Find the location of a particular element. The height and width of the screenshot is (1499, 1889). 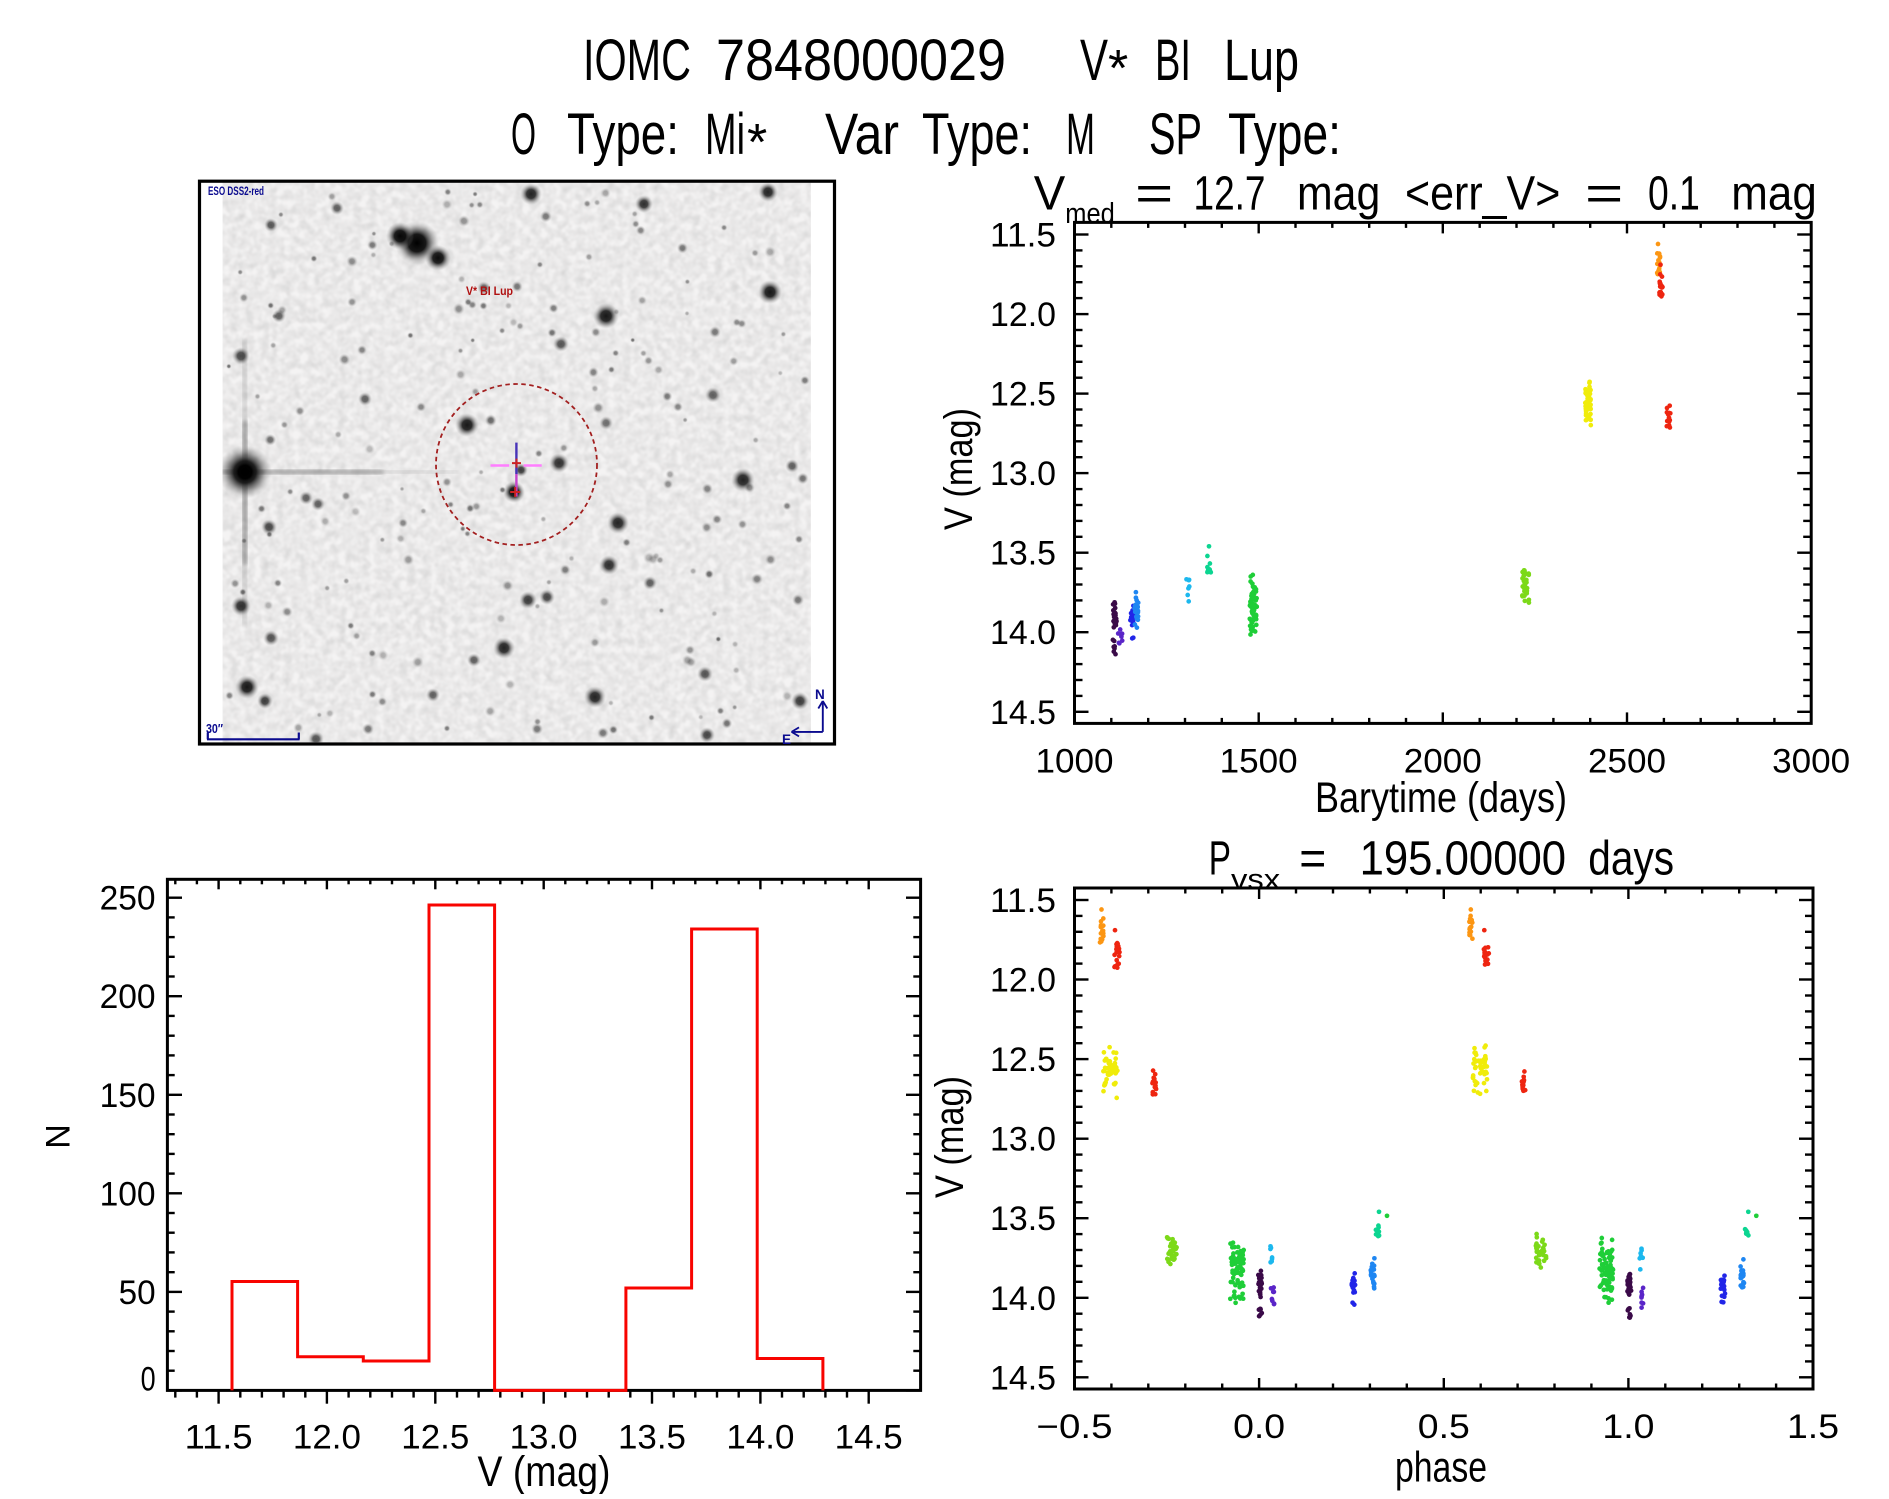

svg-text: Barytime (days) is located at coordinates (1441, 798).